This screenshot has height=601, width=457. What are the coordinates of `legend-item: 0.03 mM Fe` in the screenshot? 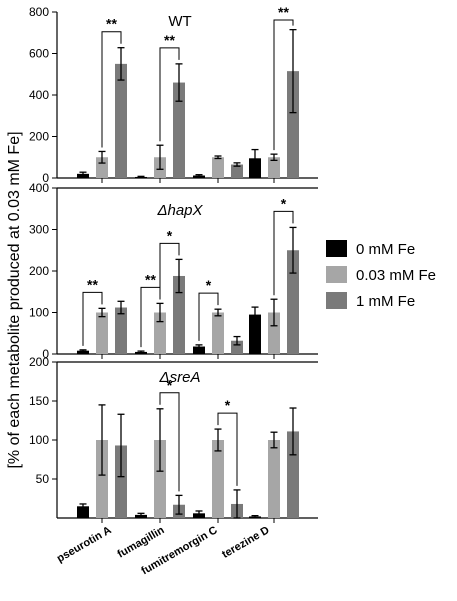 It's located at (381, 275).